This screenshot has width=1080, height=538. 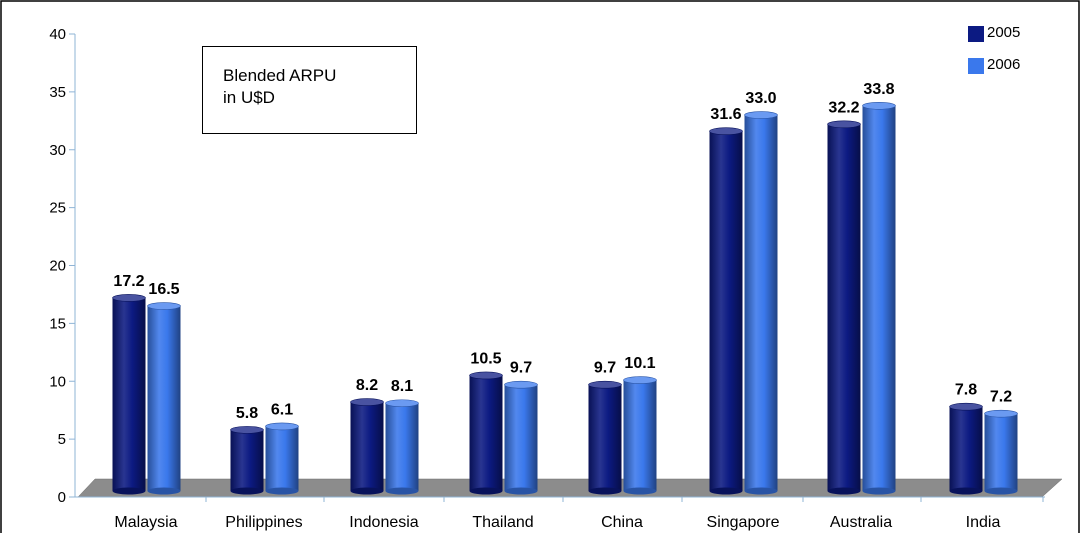 I want to click on data-label-2005-indonesia: 8.2, so click(x=367, y=385).